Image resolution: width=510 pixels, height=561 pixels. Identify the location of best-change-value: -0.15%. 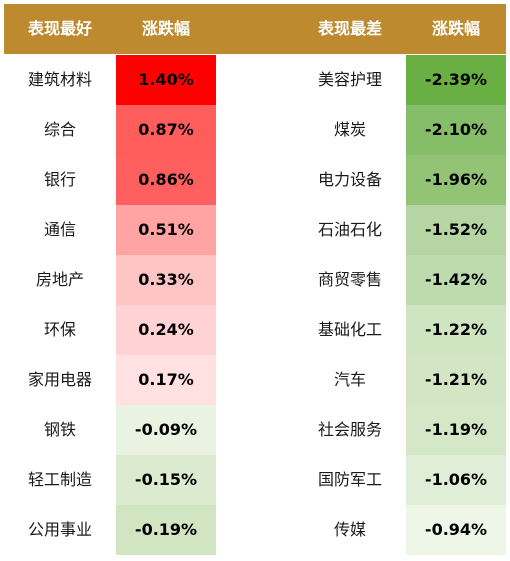
(166, 480).